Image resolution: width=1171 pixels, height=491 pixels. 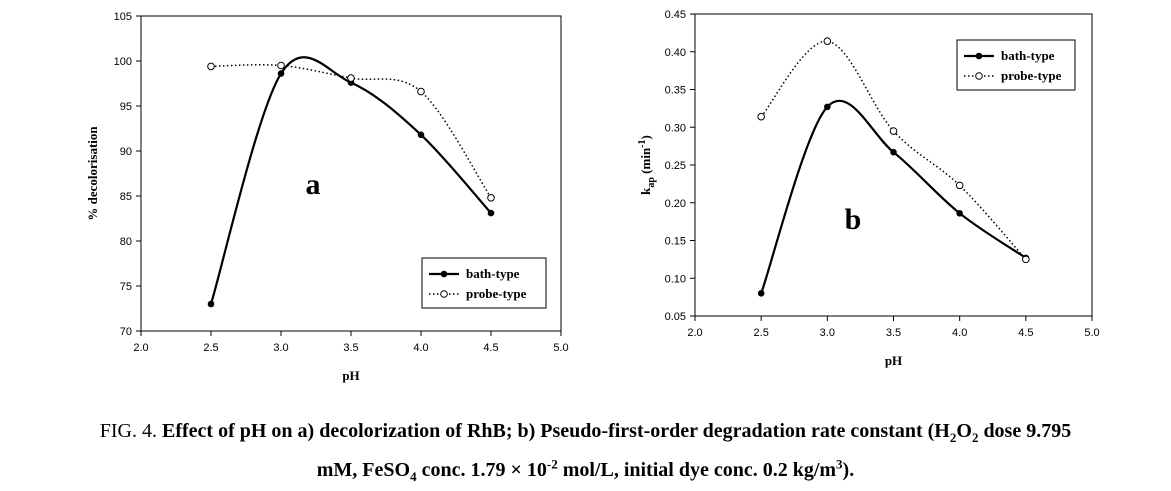 I want to click on caption-sub-2: 2, so click(x=975, y=437).